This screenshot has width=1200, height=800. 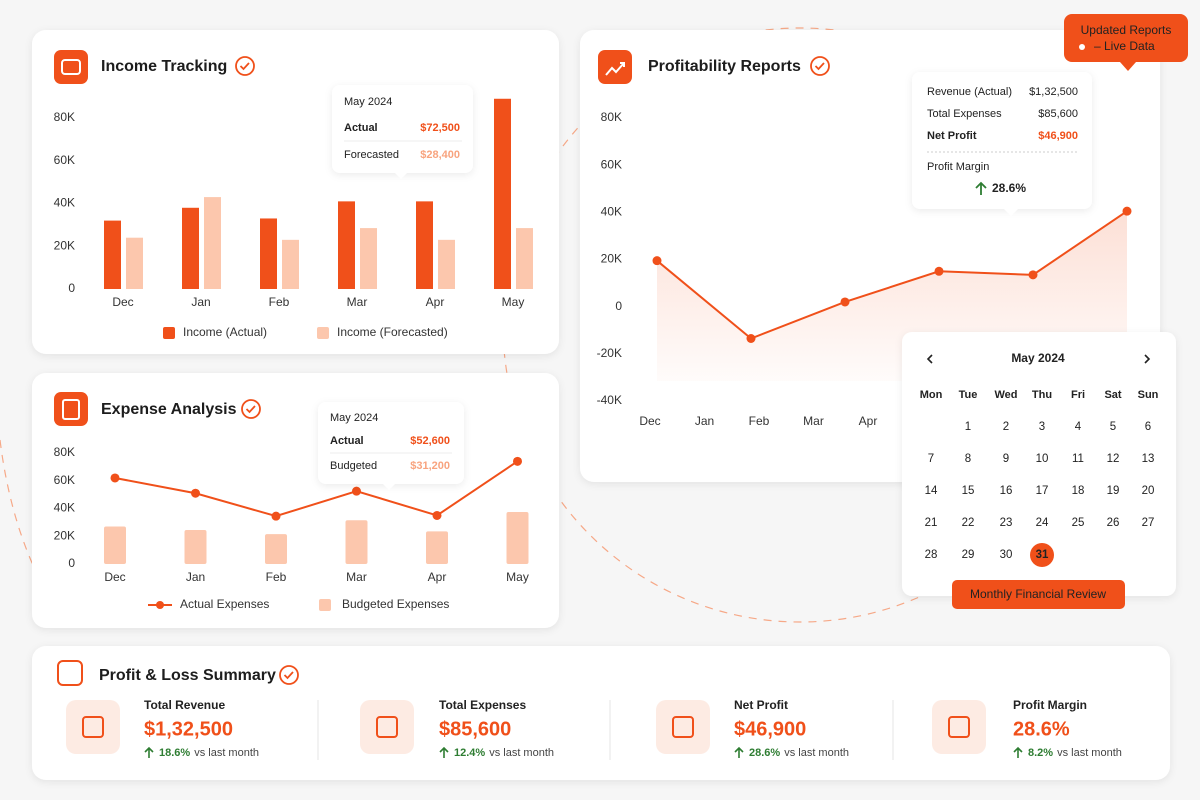 What do you see at coordinates (1148, 427) in the screenshot?
I see `day: 6` at bounding box center [1148, 427].